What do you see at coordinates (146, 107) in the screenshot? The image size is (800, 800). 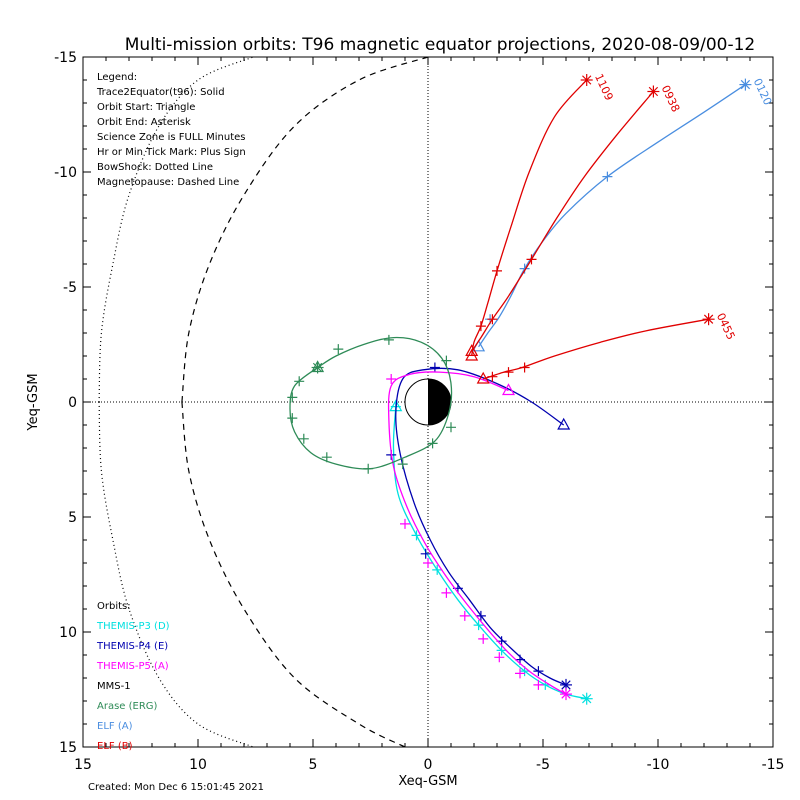 I see `legend-line: Orbit Start: Triangle` at bounding box center [146, 107].